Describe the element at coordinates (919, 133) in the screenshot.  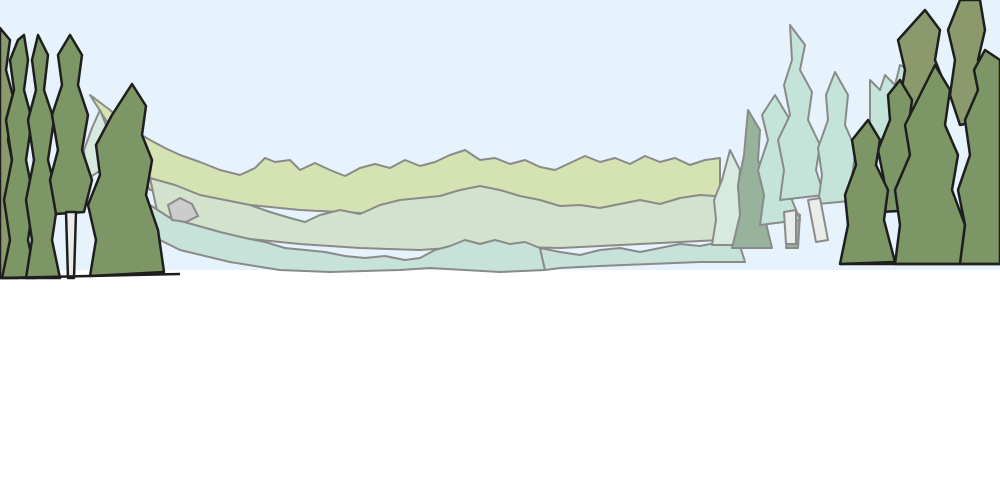
I see `right-conifer-cluster` at that location.